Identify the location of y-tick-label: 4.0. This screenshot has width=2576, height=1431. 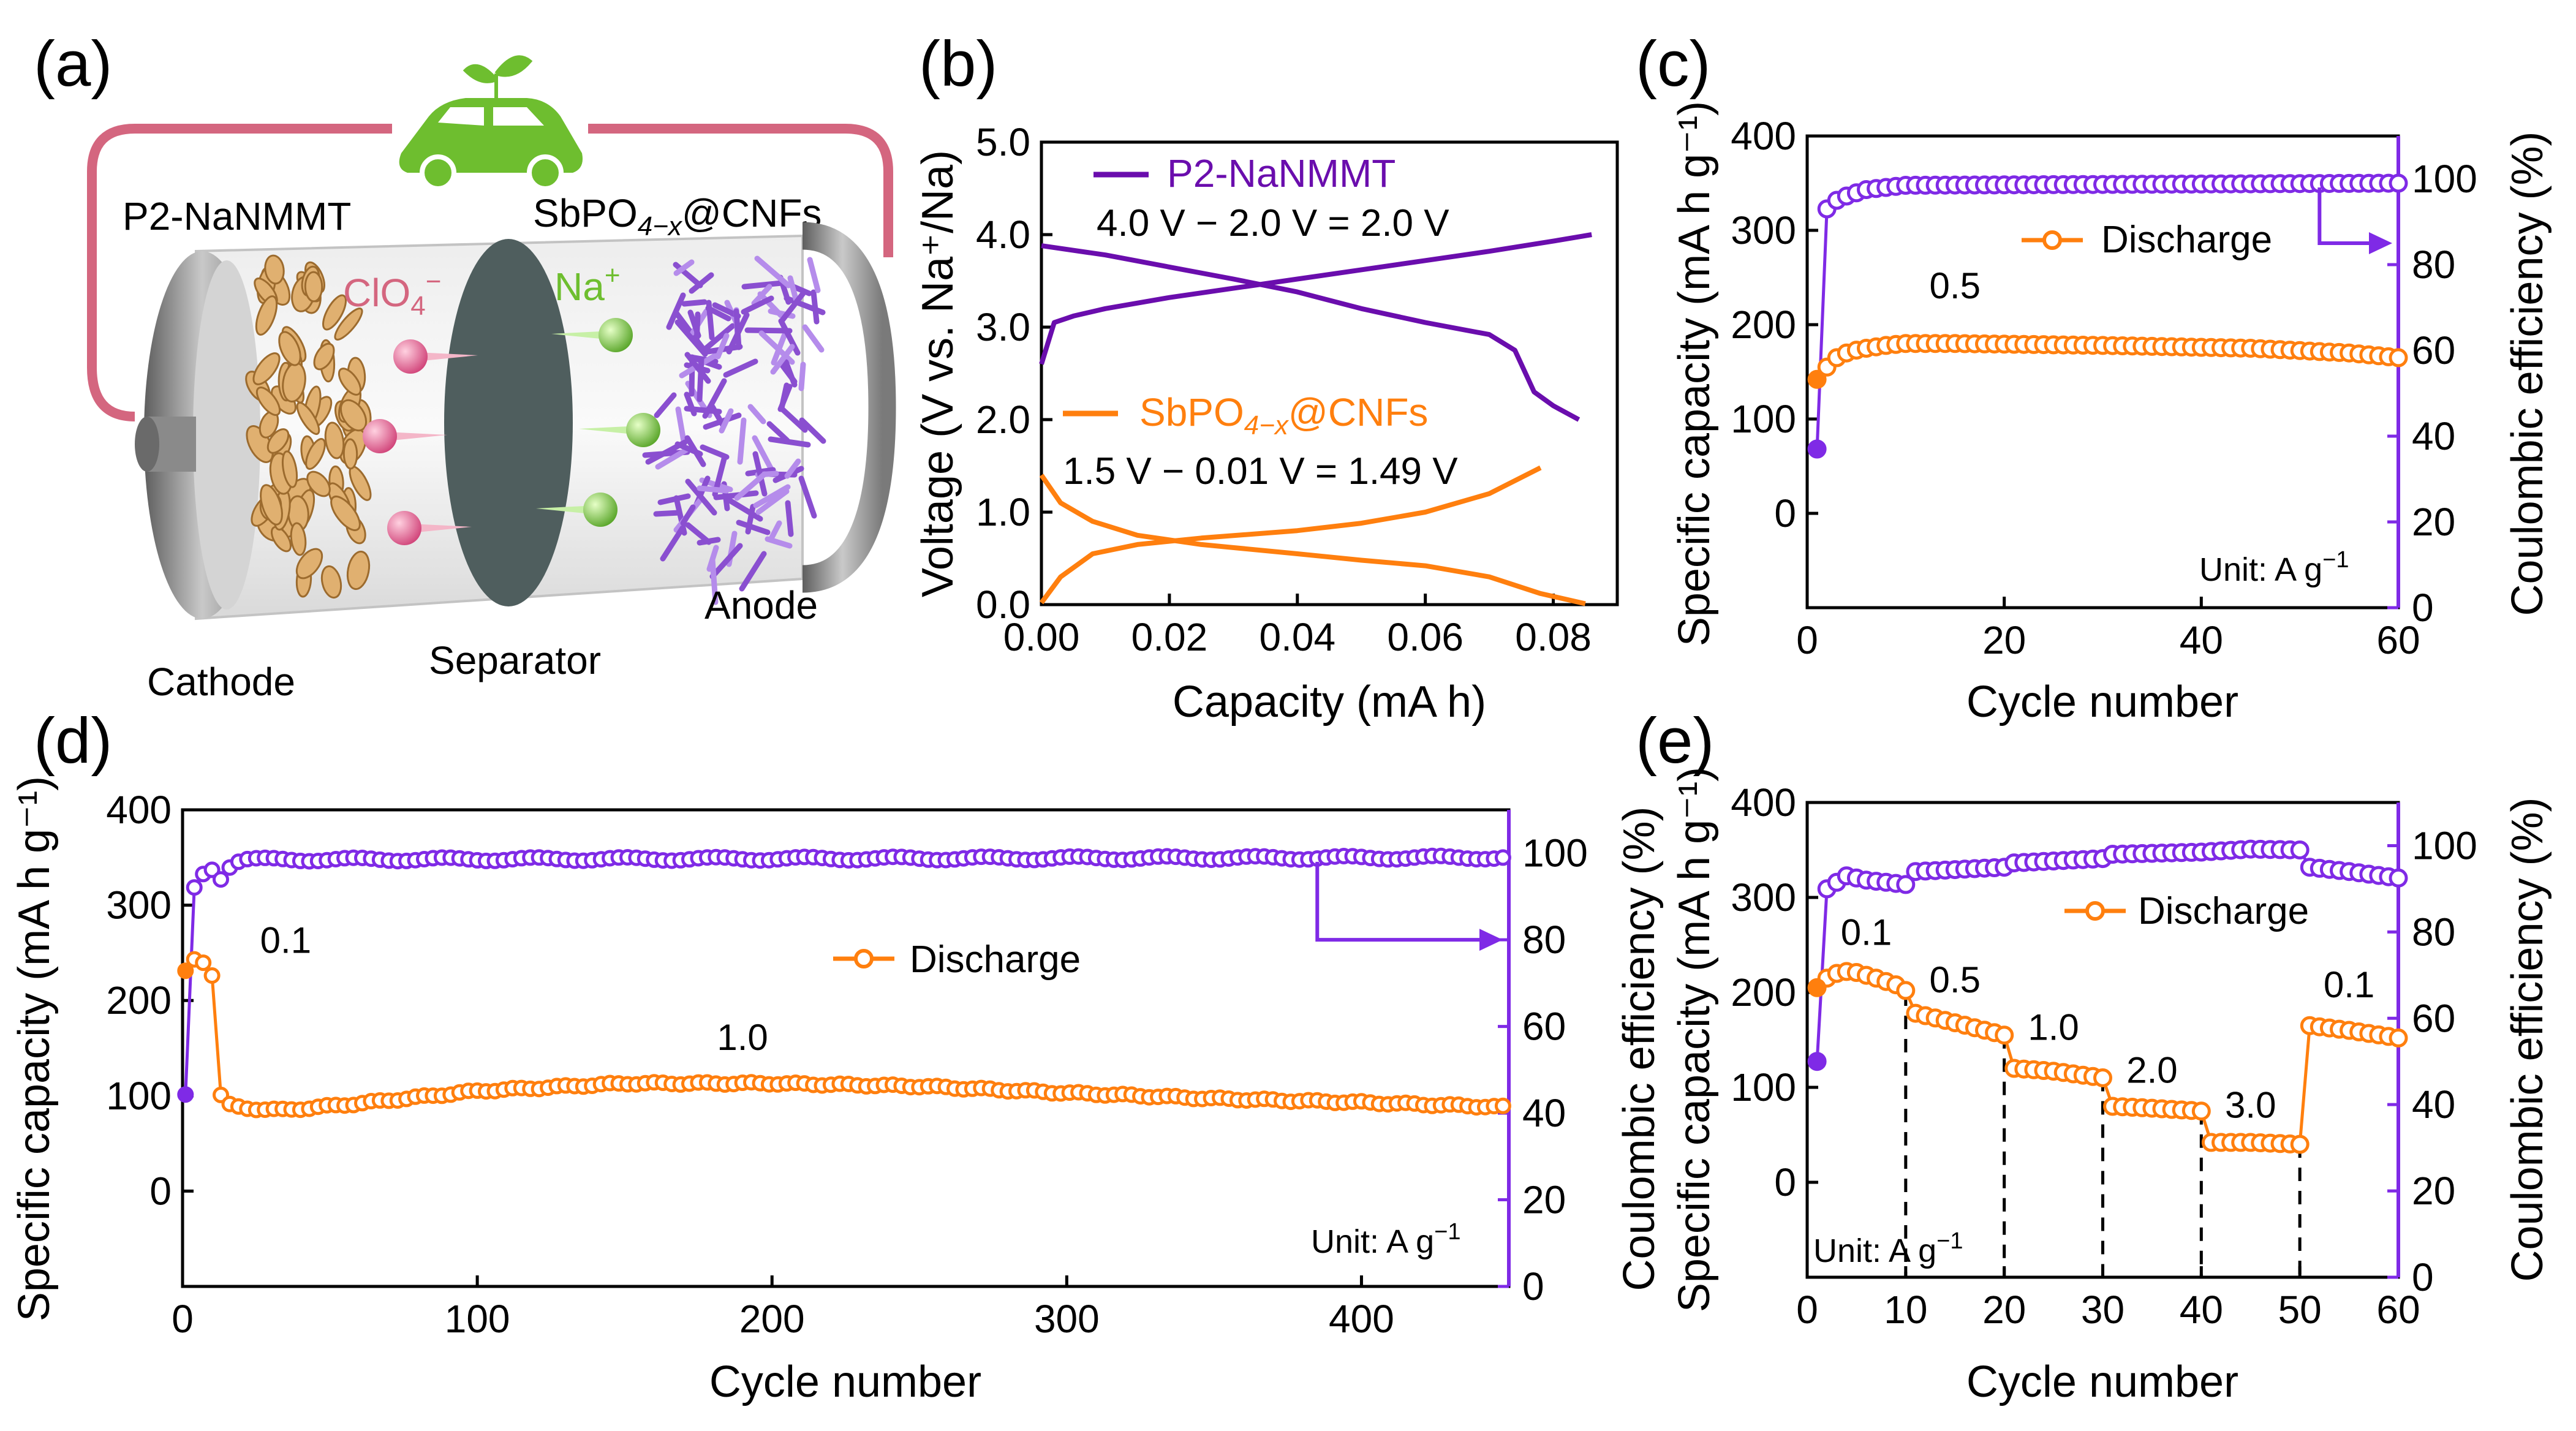
(1003, 235).